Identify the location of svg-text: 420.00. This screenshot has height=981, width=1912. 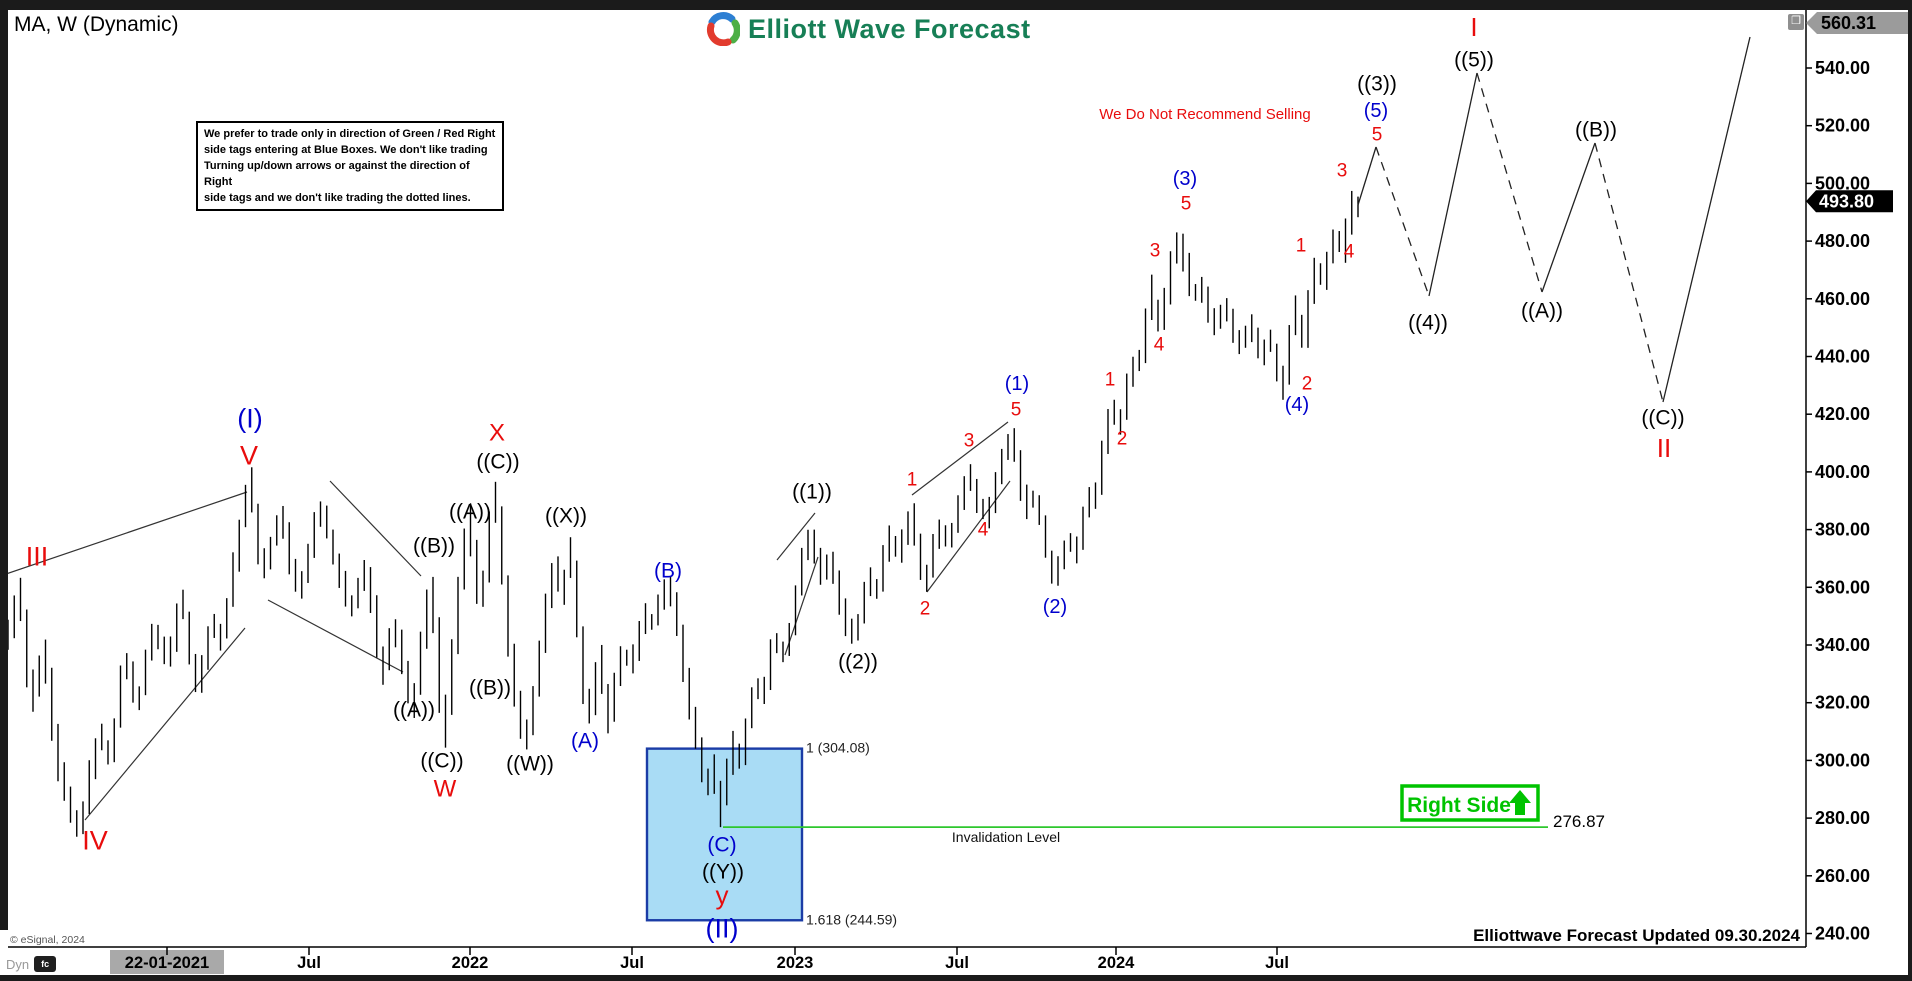
(1842, 414).